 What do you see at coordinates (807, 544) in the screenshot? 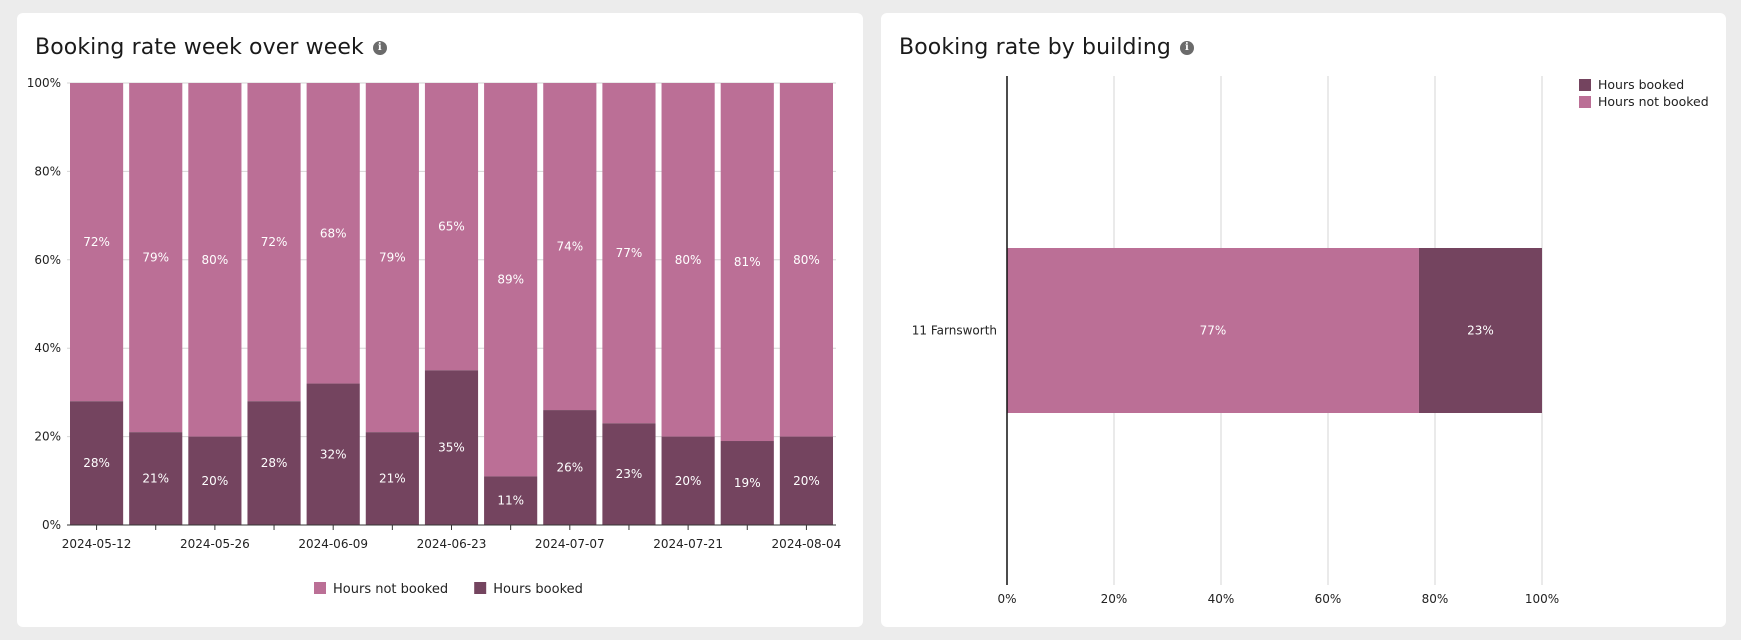
I see `x-tick-label: 2024-08-04` at bounding box center [807, 544].